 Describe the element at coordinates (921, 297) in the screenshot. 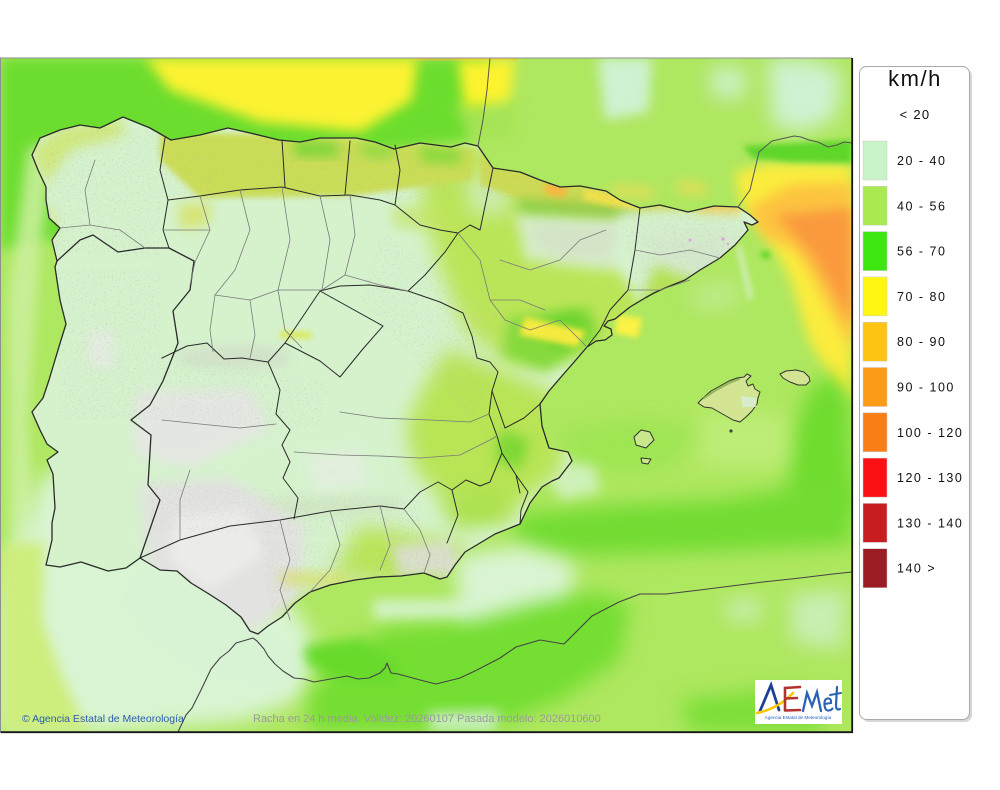

I see `svg-text: 70 - 80` at that location.